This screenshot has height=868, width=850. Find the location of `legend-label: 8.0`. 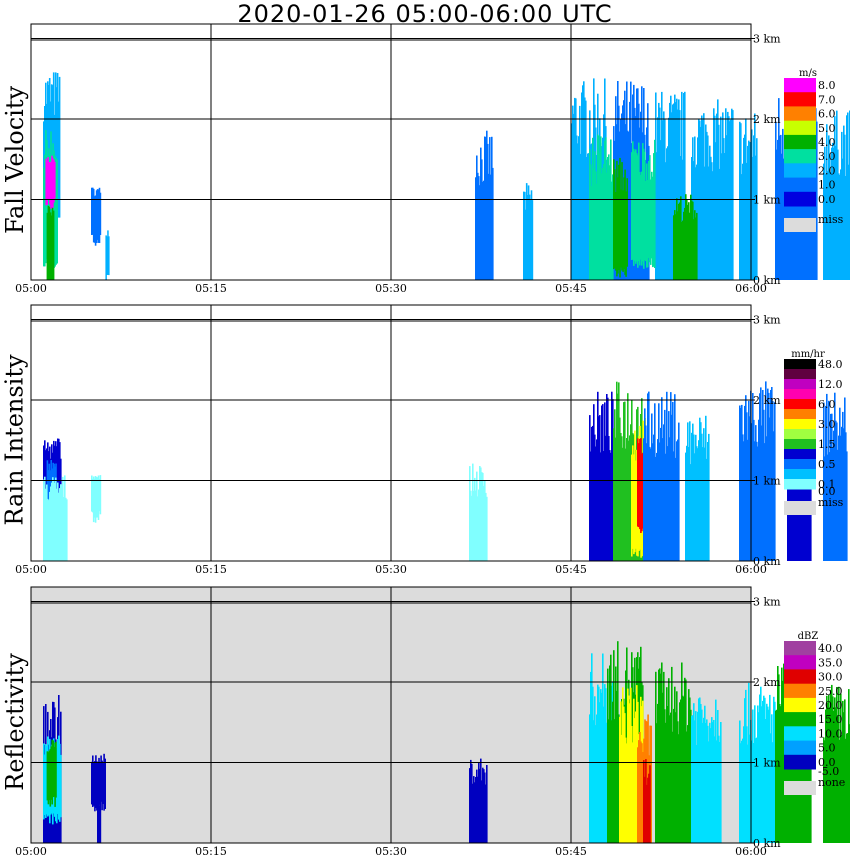

legend-label: 8.0 is located at coordinates (827, 85).